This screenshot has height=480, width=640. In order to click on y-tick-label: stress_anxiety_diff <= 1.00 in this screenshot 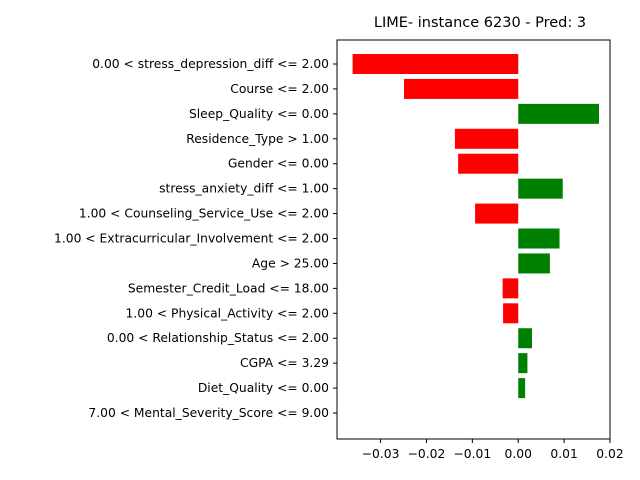, I will do `click(244, 189)`.